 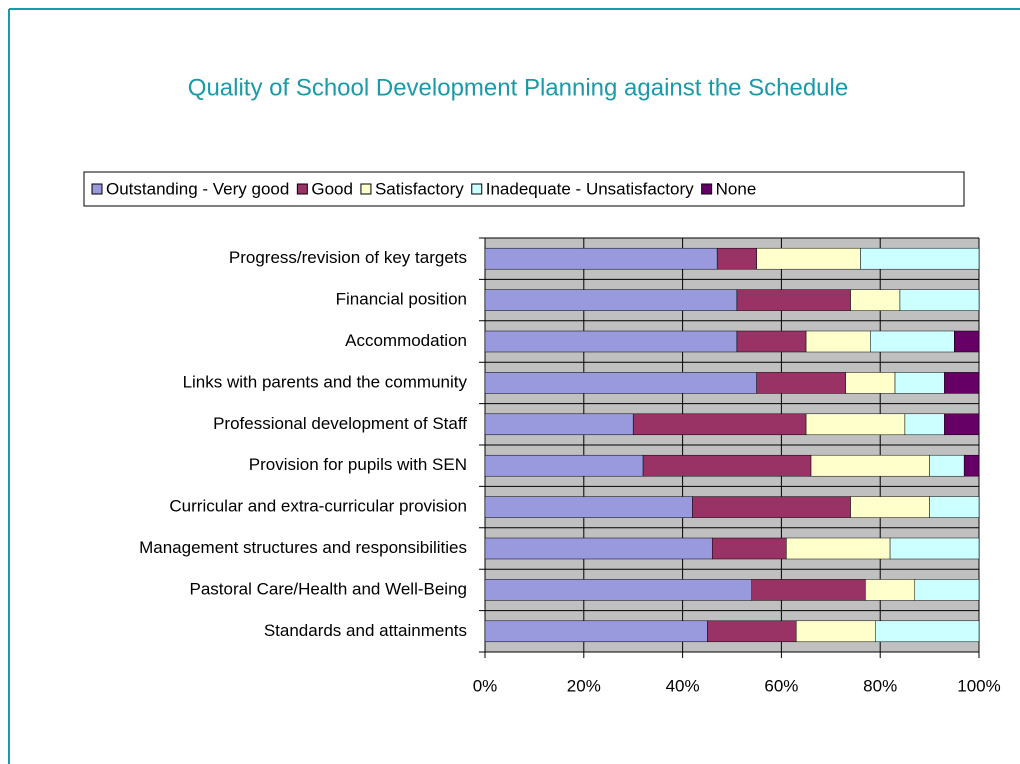 I want to click on y-tick-label: Professional development of Staff, so click(x=340, y=423).